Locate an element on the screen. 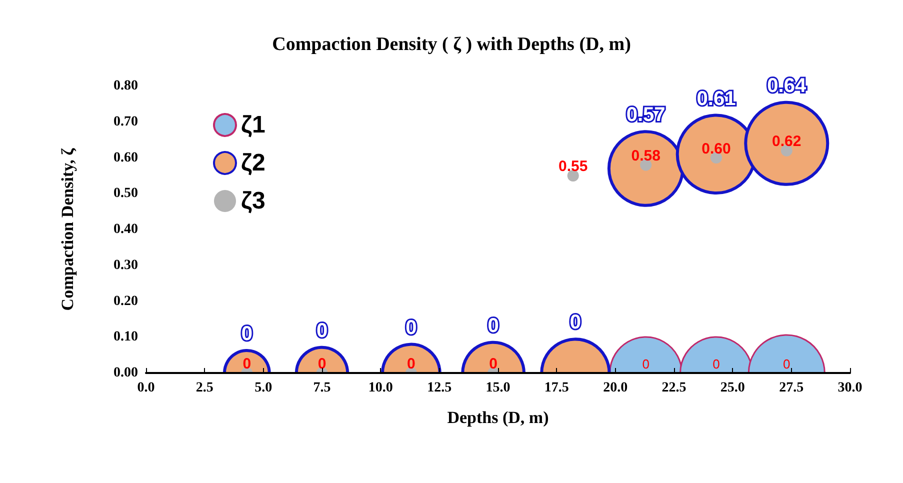 The image size is (903, 483). x-tick-label: 27.5 is located at coordinates (791, 388).